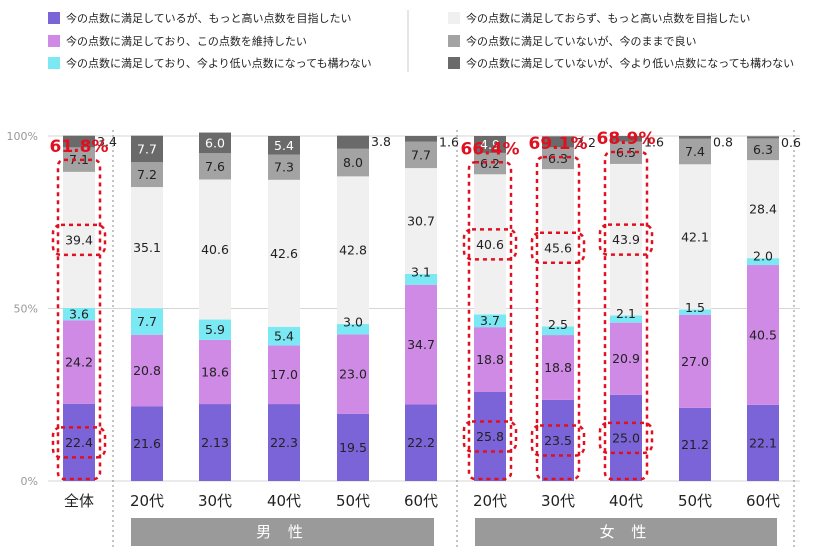  I want to click on category-label: 全体, so click(79, 501).